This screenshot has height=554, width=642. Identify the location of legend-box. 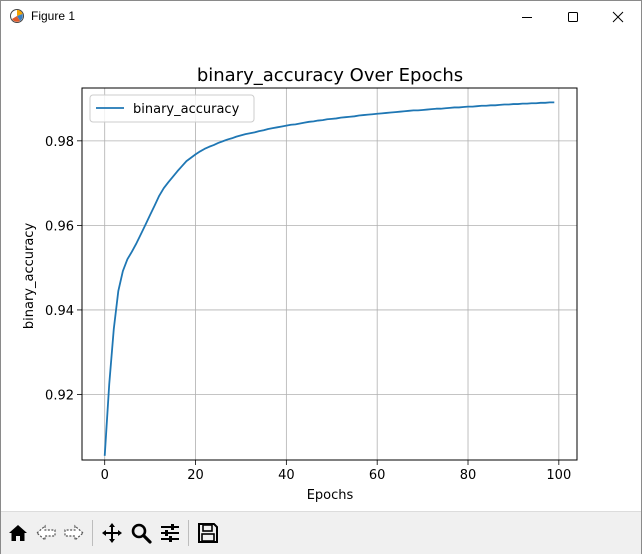
(172, 108).